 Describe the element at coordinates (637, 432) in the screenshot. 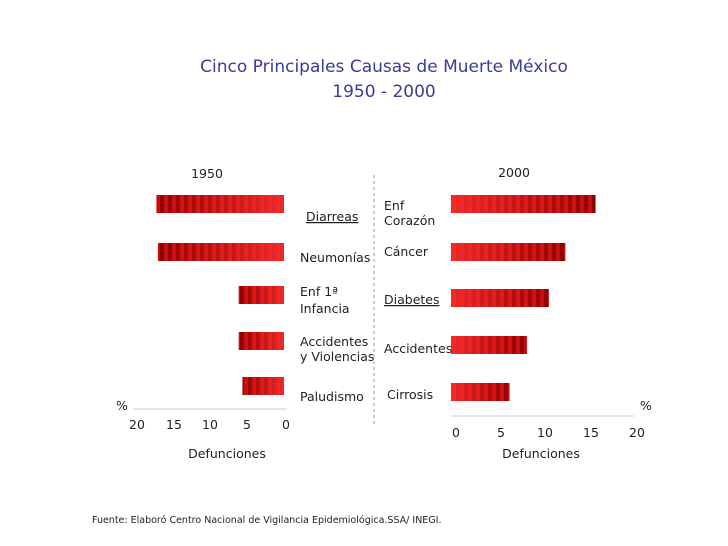

I see `tick-label-2000-20: 20` at that location.